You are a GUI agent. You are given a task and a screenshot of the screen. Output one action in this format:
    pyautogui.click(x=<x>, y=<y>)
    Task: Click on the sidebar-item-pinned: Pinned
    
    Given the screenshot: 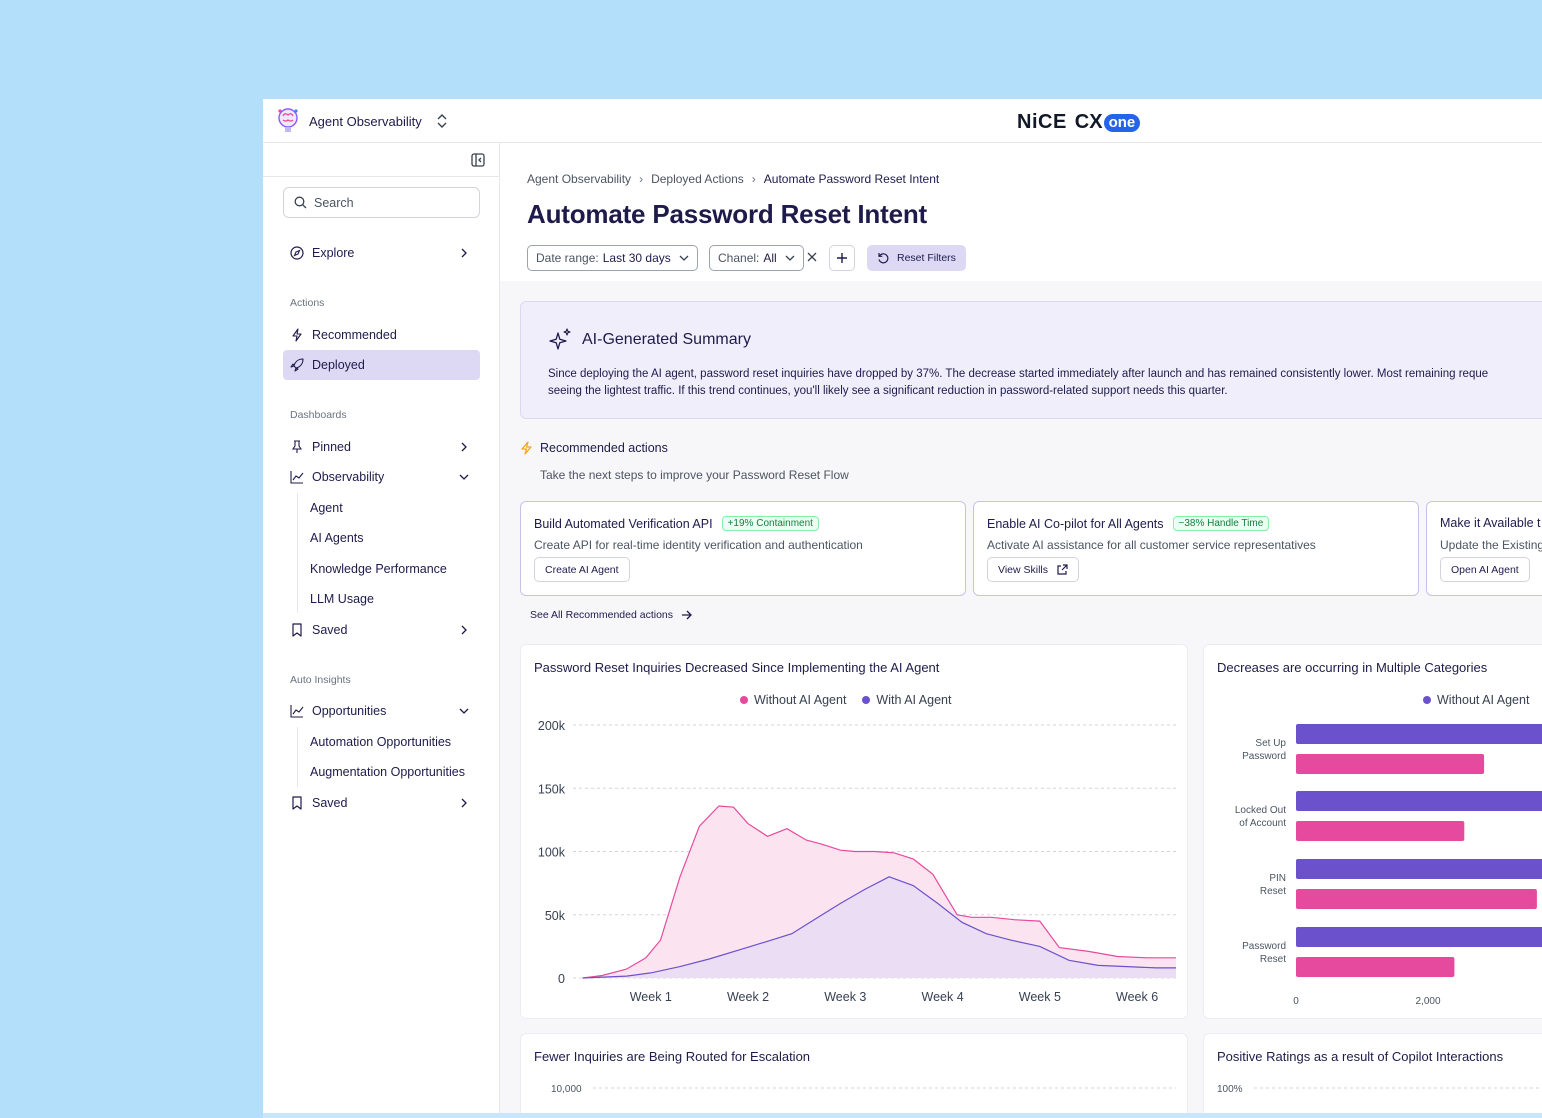 What is the action you would take?
    pyautogui.click(x=381, y=447)
    